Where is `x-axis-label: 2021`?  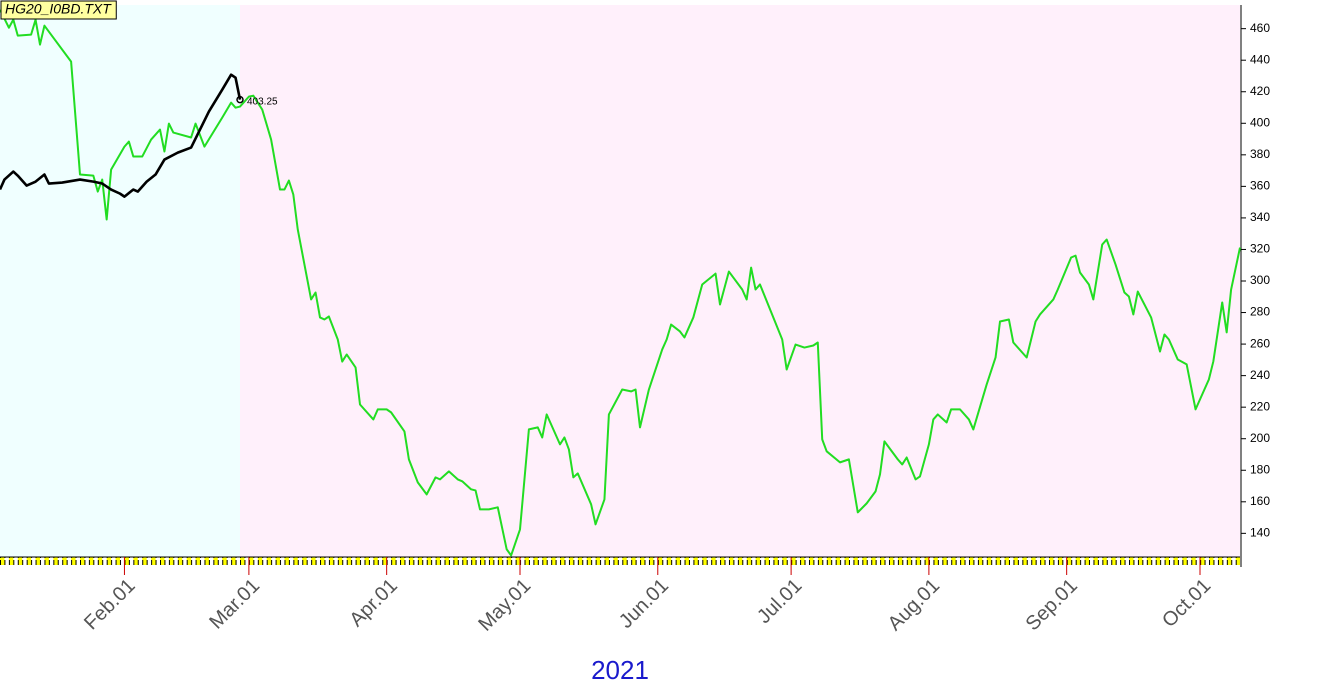
x-axis-label: 2021 is located at coordinates (620, 670).